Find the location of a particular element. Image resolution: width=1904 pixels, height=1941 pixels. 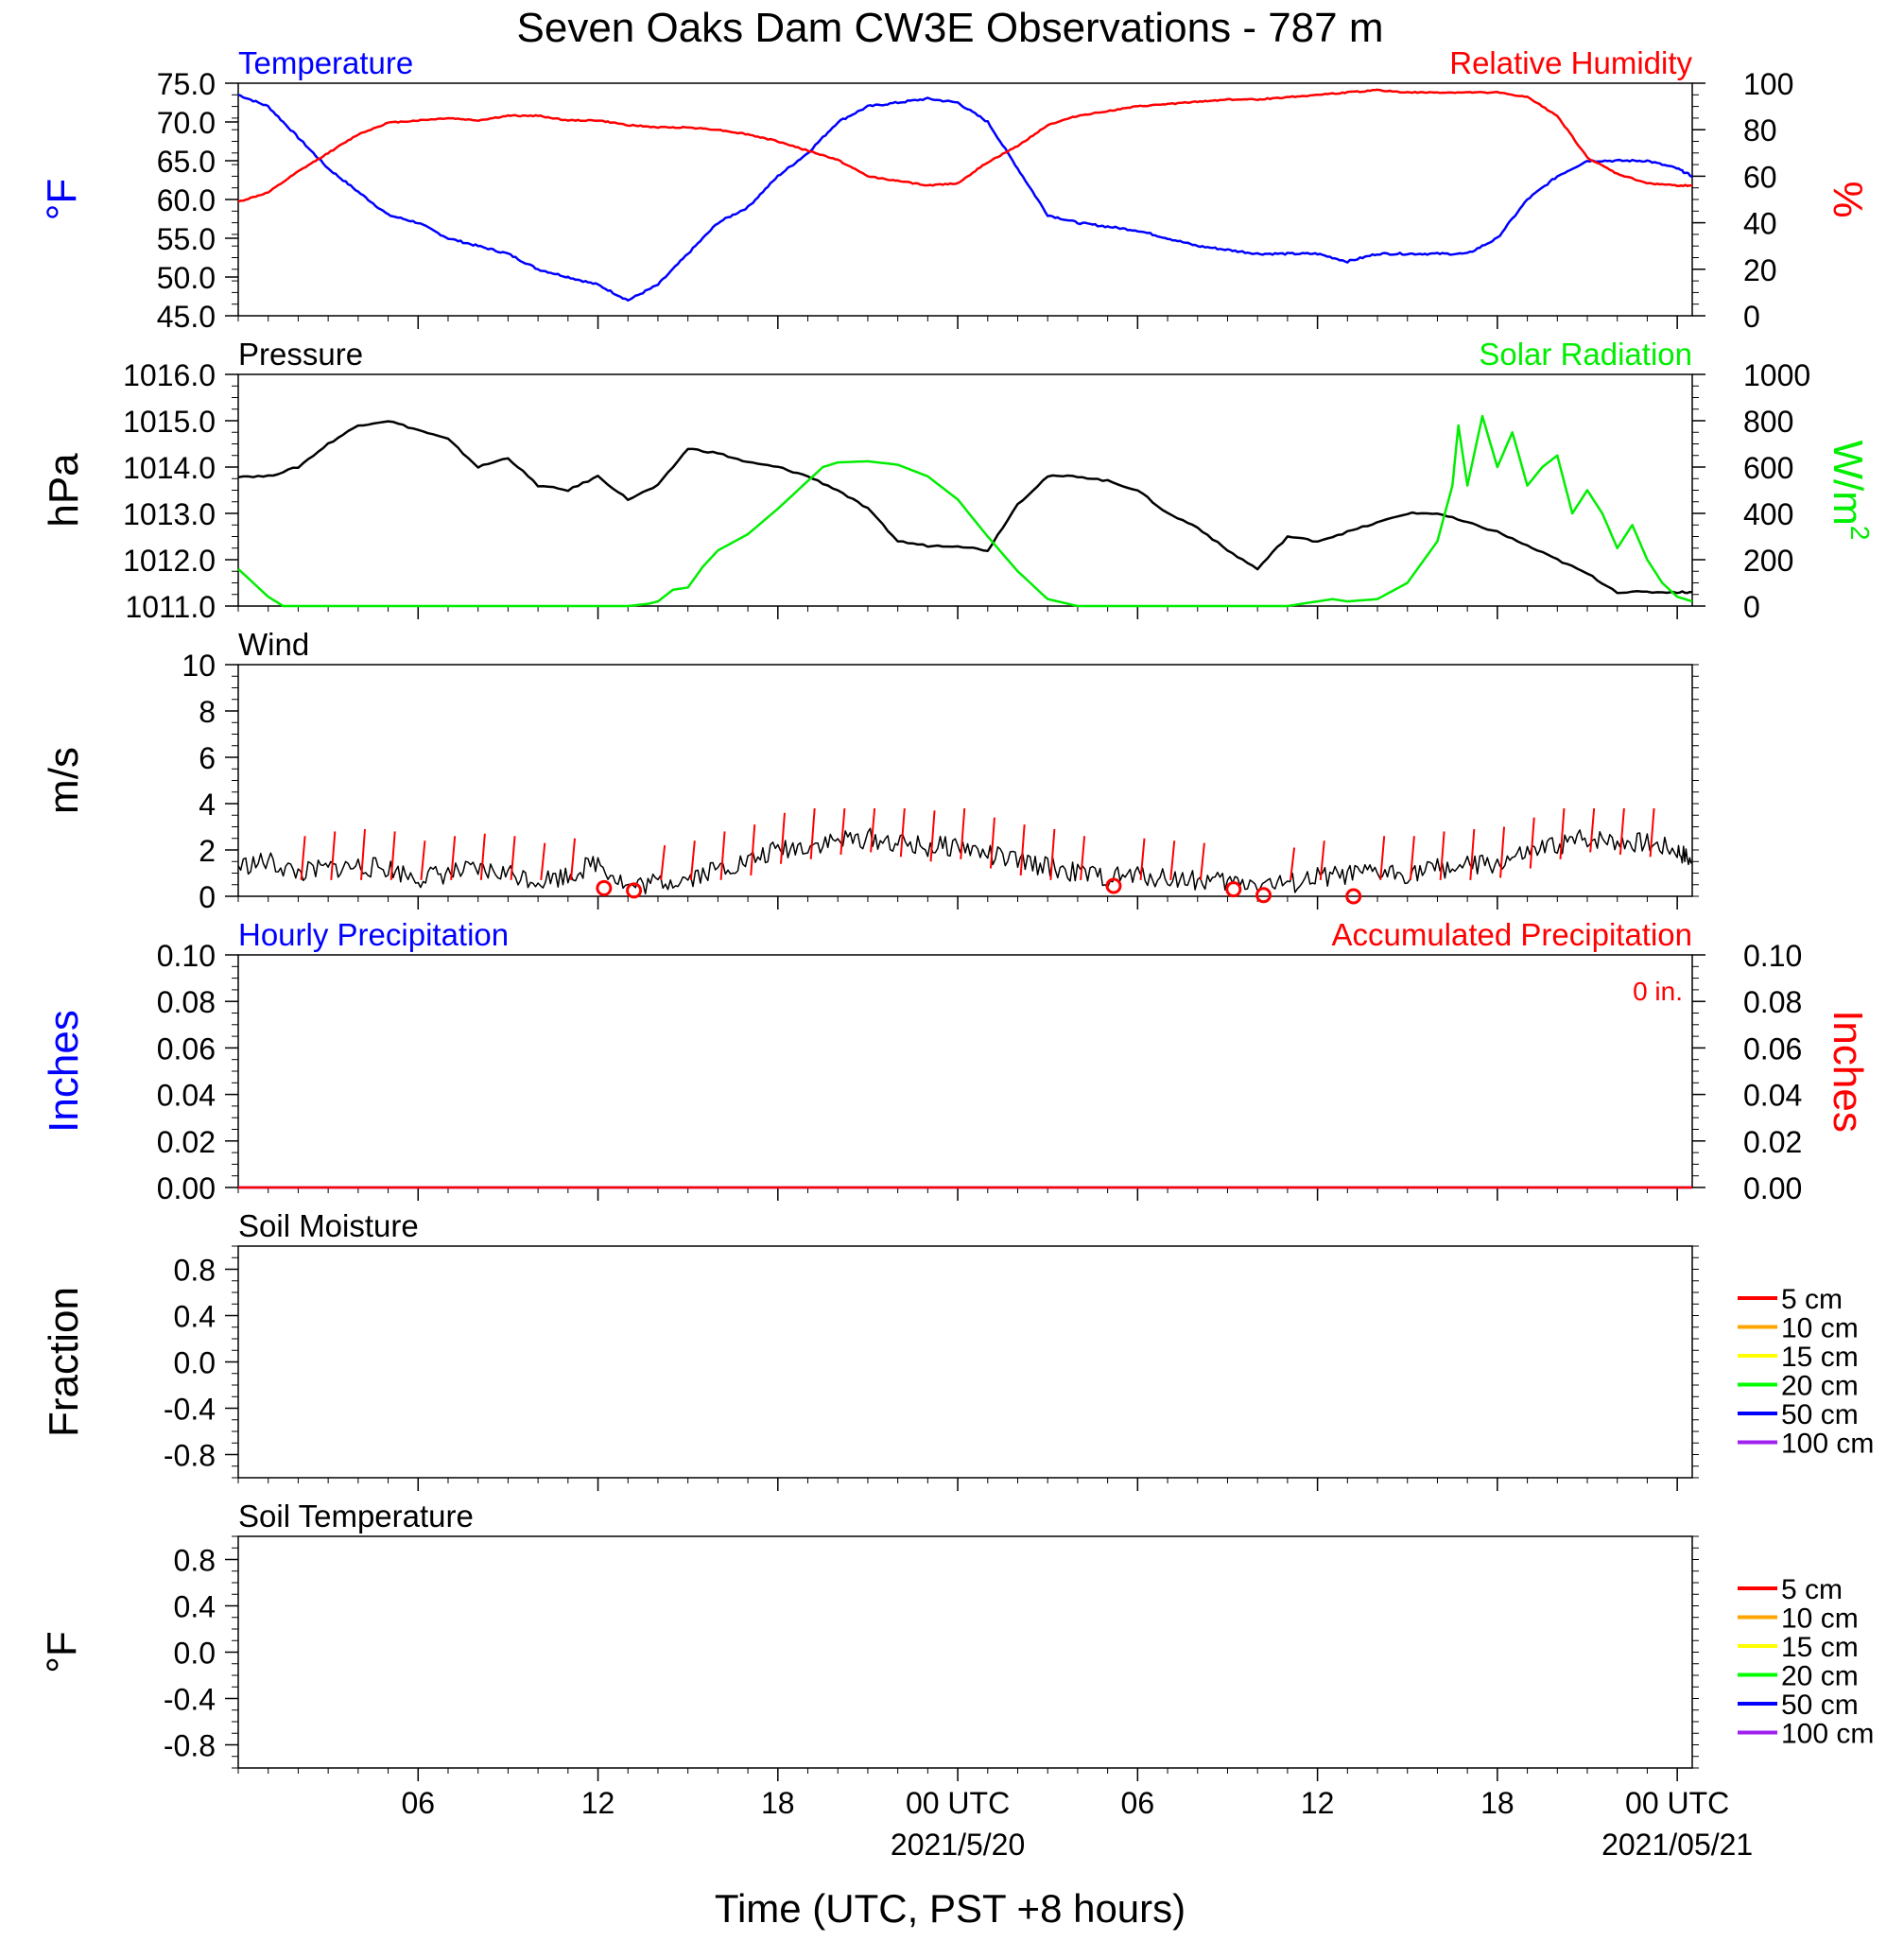

y-tick-label-left: 1015.0 is located at coordinates (169, 422).